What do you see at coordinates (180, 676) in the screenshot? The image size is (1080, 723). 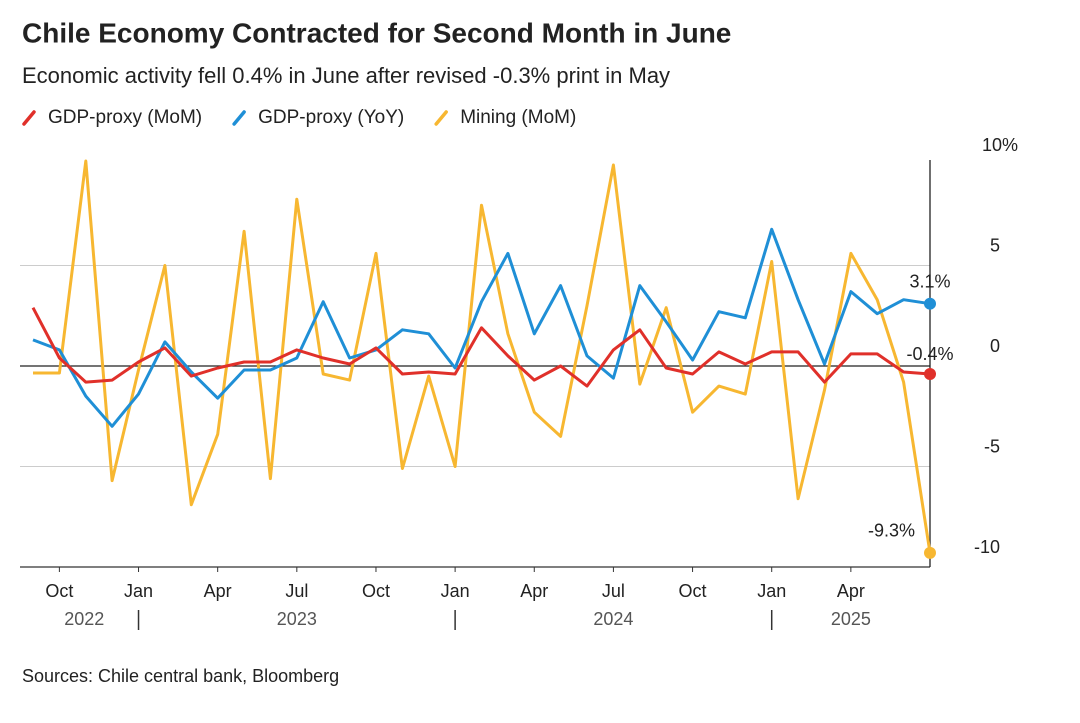 I see `source: Sources: Chile central bank, Bloomberg` at bounding box center [180, 676].